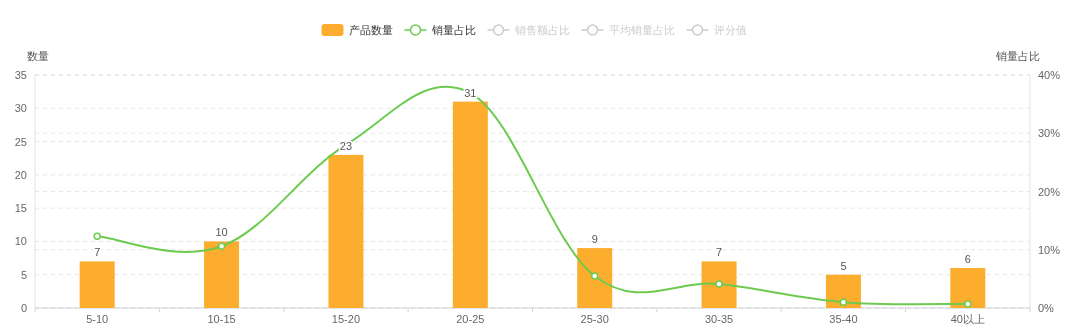  I want to click on x-tick-label: 25-30, so click(594, 319).